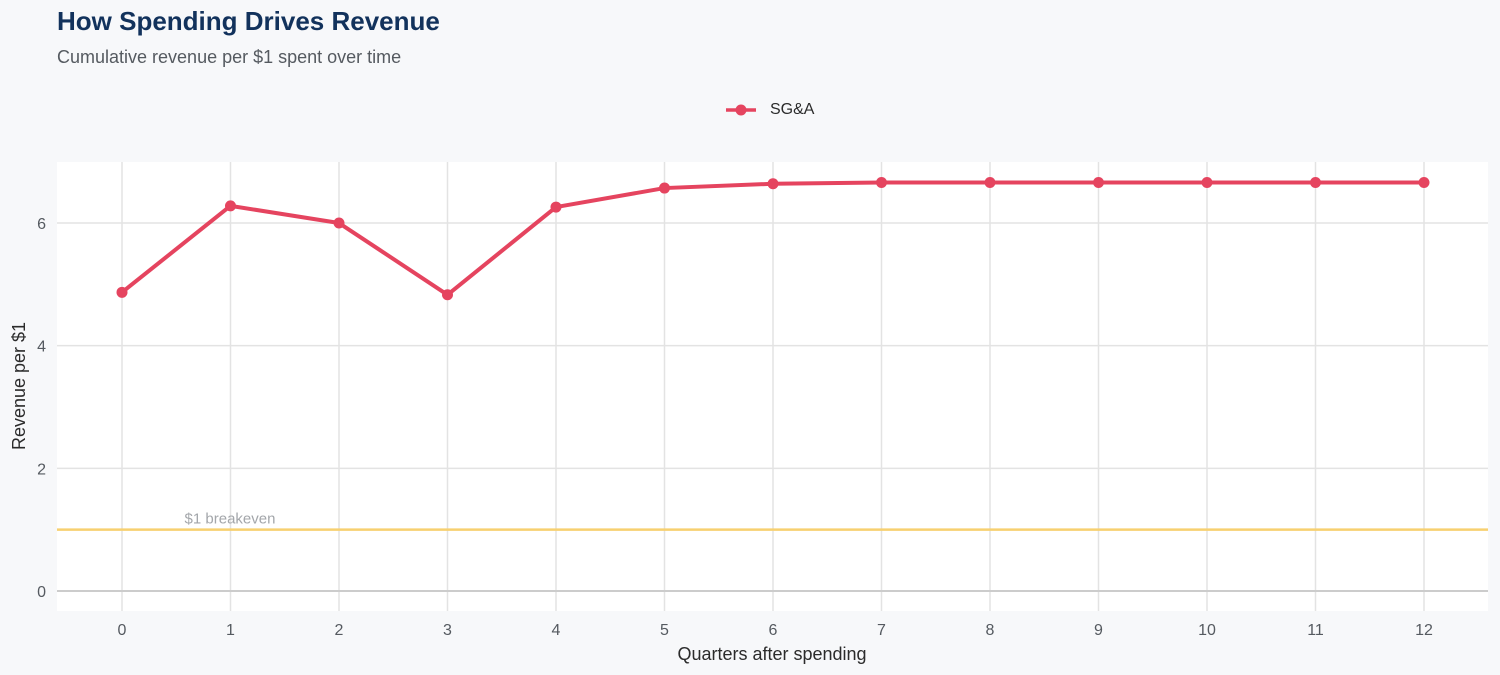 This screenshot has height=675, width=1500. I want to click on legend: SG&A, so click(770, 110).